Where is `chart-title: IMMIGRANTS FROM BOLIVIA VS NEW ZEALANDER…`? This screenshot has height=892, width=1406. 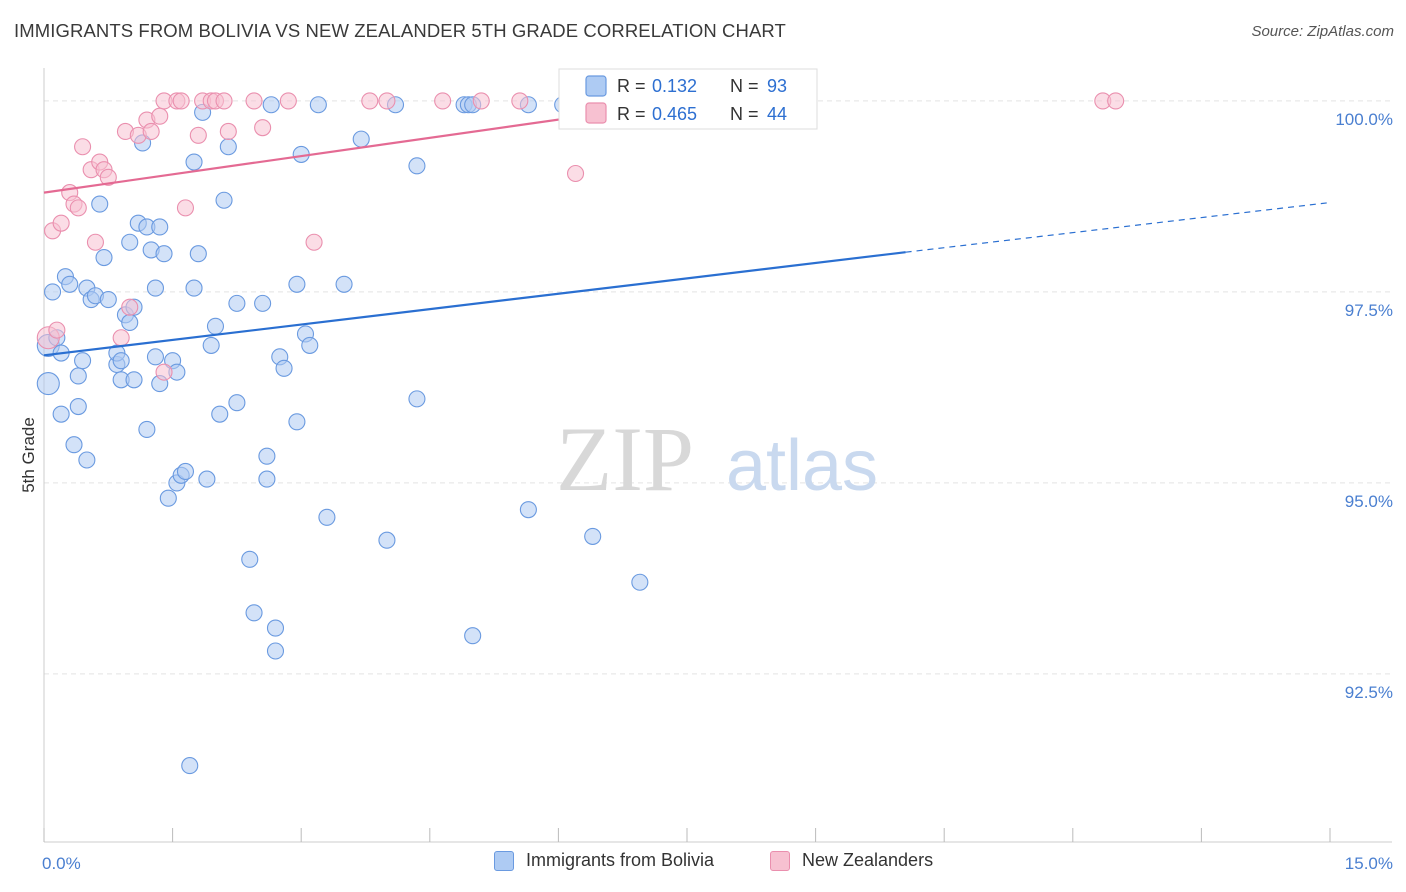
chart-title: IMMIGRANTS FROM BOLIVIA VS NEW ZEALANDER… is located at coordinates (400, 30).